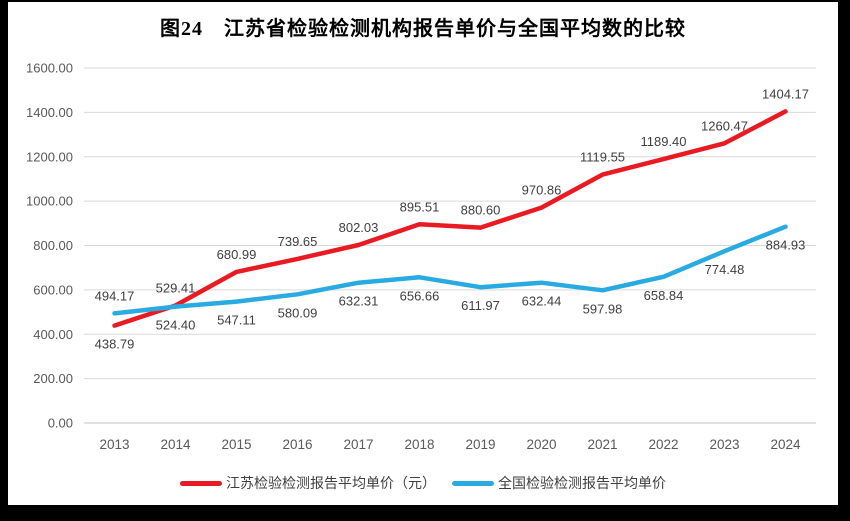 This screenshot has width=850, height=521. What do you see at coordinates (297, 444) in the screenshot?
I see `x-axis-tick-label: 2016` at bounding box center [297, 444].